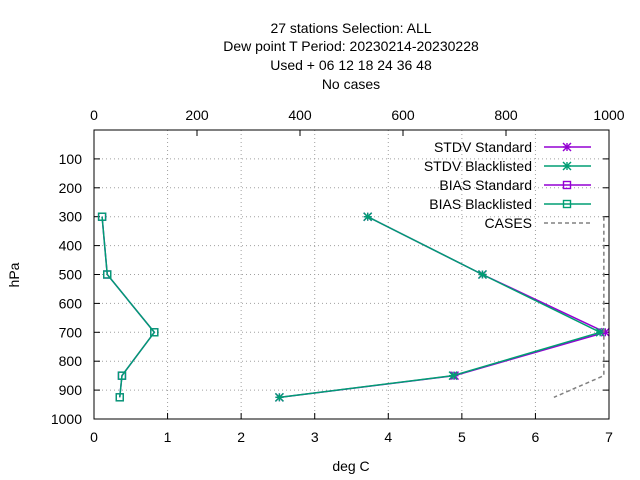  What do you see at coordinates (609, 437) in the screenshot?
I see `x-tick-label: 7` at bounding box center [609, 437].